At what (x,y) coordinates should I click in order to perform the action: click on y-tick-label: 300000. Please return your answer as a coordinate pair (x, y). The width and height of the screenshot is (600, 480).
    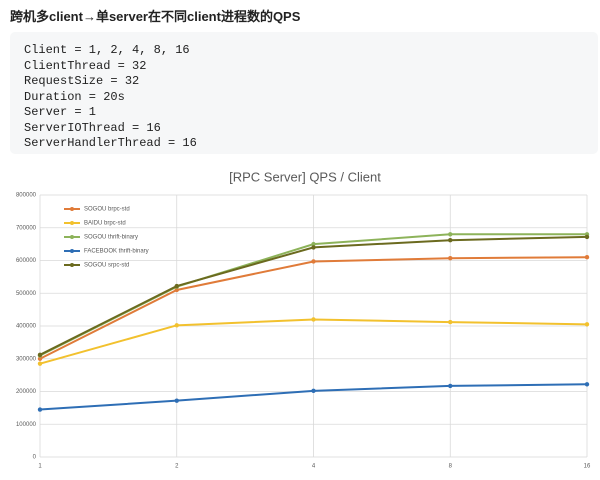
    Looking at the image, I should click on (26, 359).